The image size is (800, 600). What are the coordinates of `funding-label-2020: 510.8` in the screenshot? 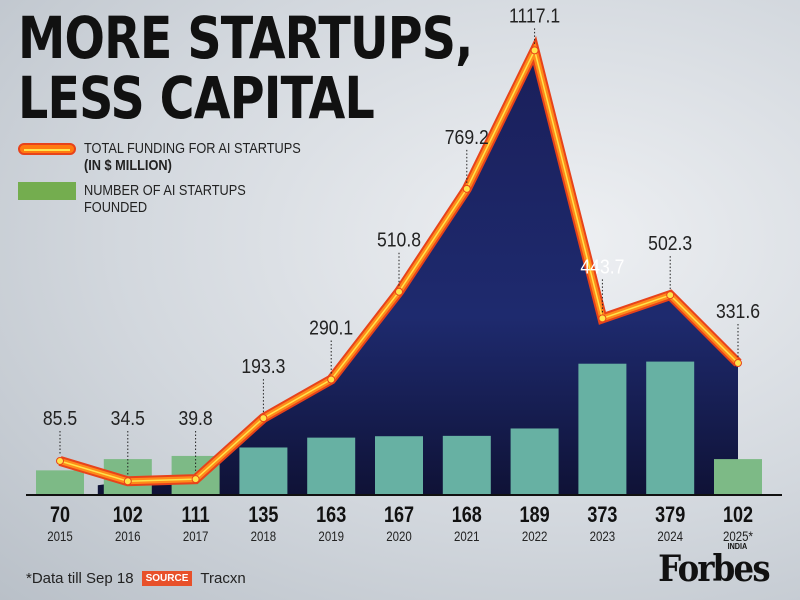 It's located at (399, 240).